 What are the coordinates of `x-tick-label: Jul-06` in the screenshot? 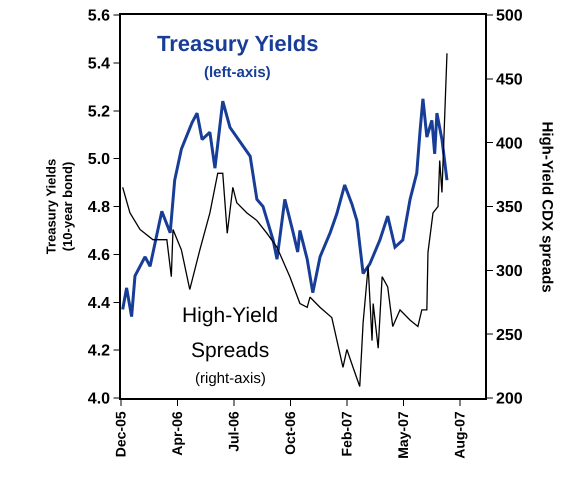 It's located at (234, 431).